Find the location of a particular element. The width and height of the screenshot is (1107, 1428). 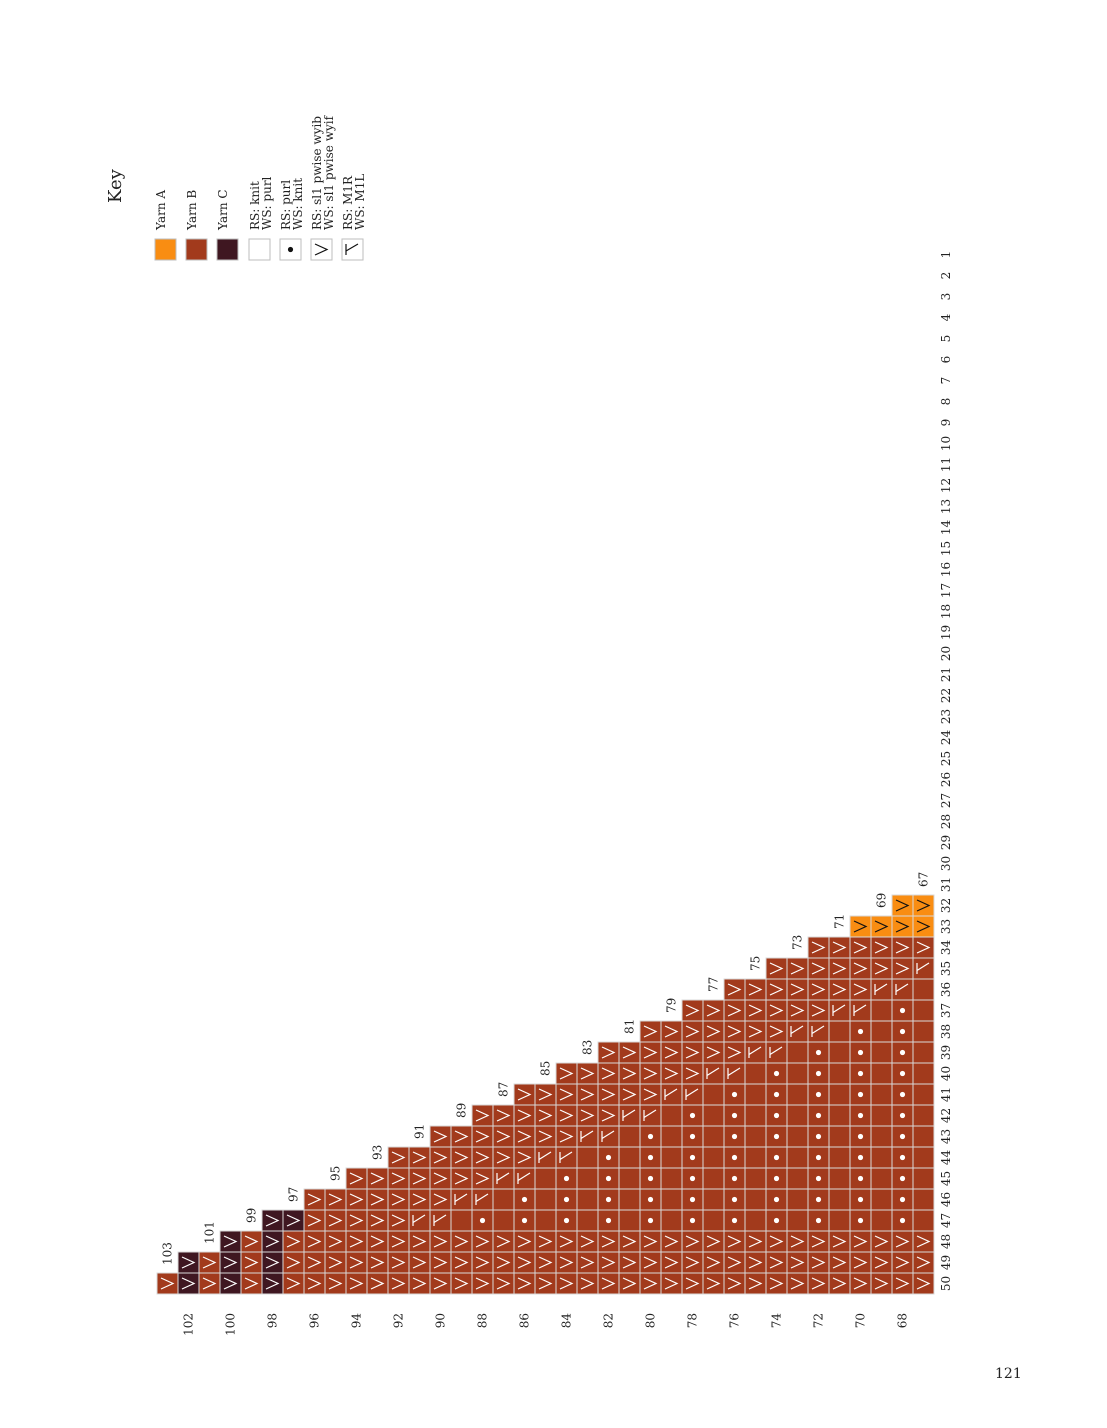

row-number: 68 is located at coordinates (903, 1320).